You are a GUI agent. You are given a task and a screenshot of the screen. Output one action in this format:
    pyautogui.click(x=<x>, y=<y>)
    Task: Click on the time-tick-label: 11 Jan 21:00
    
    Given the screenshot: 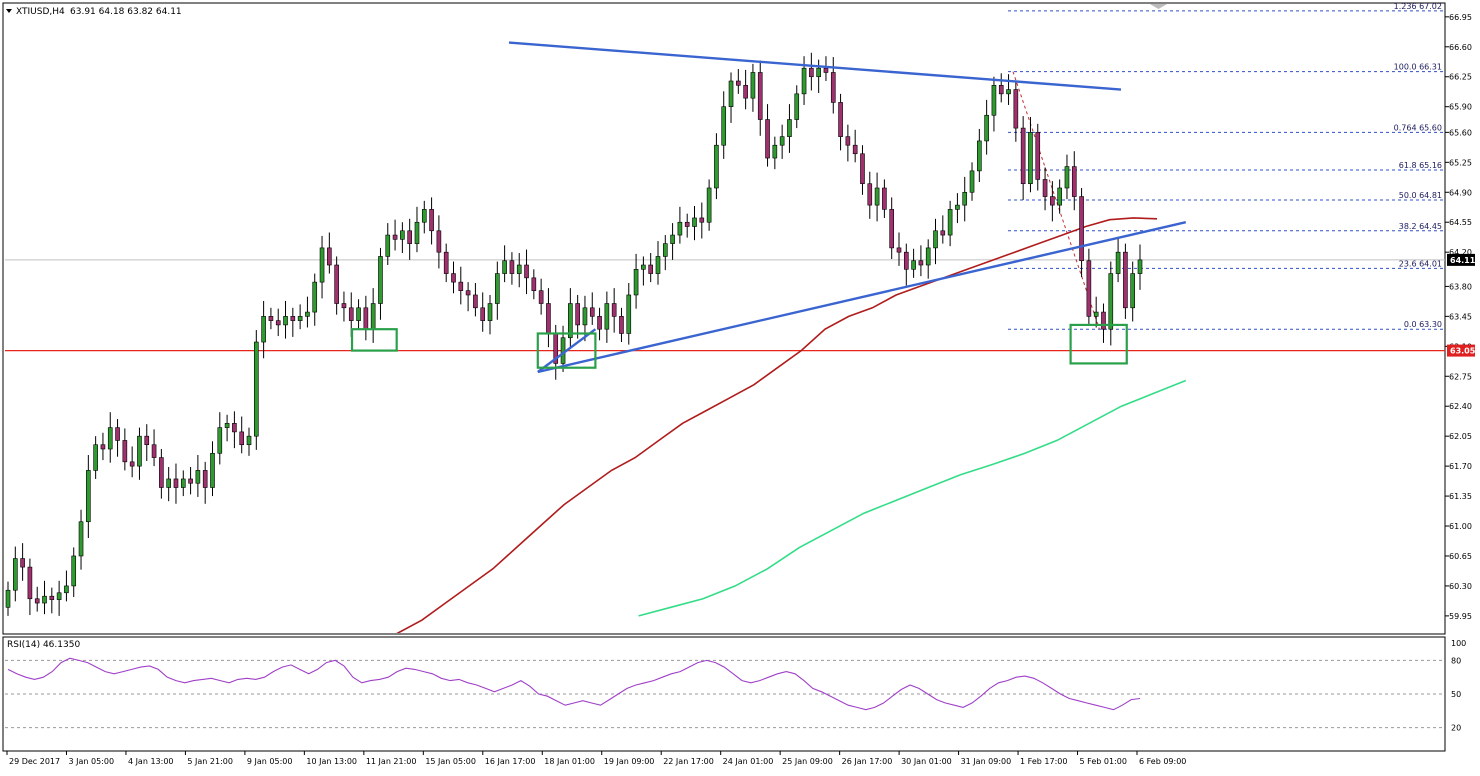 What is the action you would take?
    pyautogui.click(x=391, y=761)
    